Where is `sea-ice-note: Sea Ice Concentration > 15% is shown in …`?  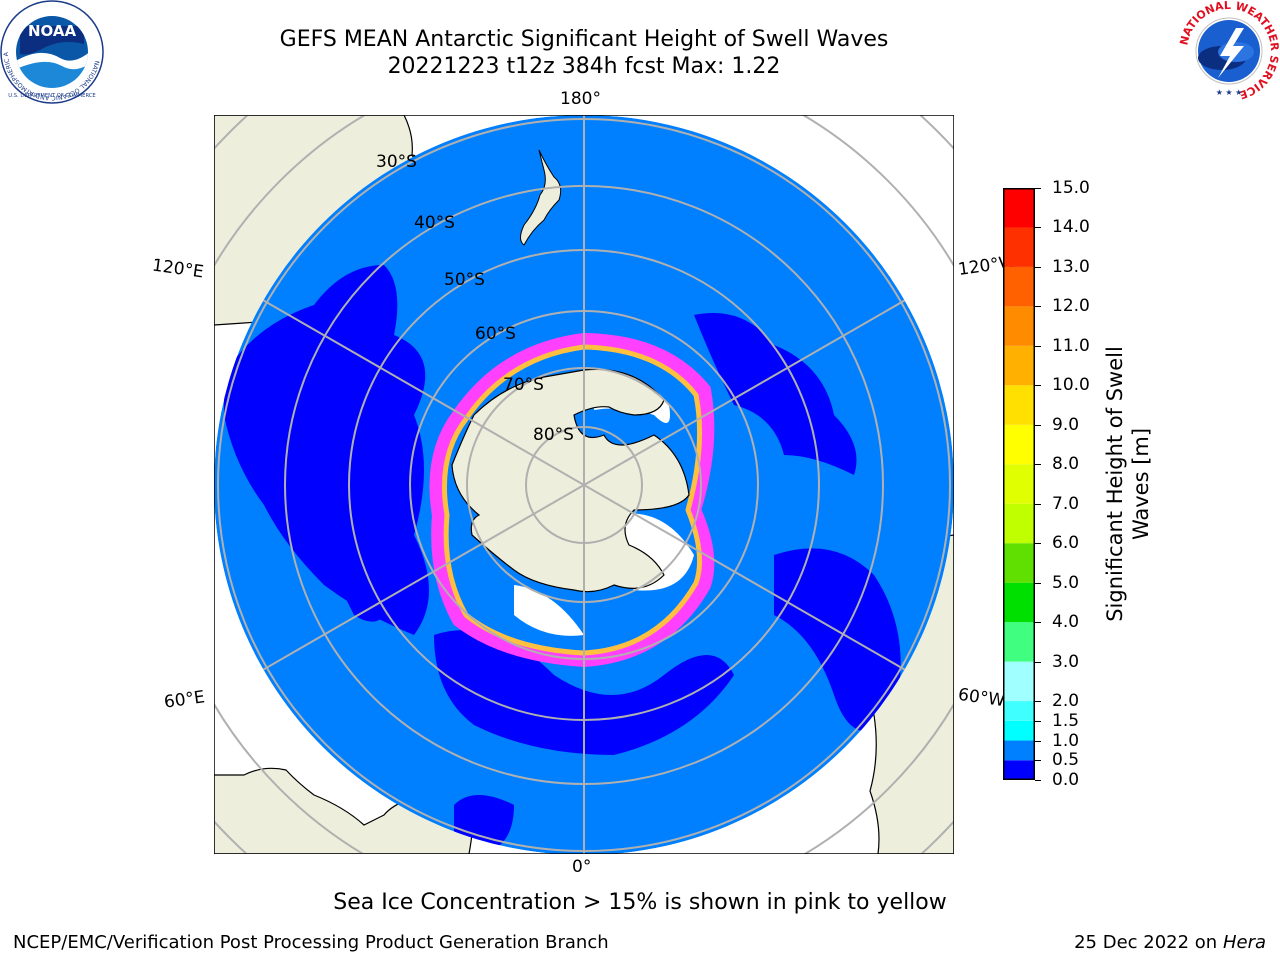 sea-ice-note: Sea Ice Concentration > 15% is shown in … is located at coordinates (640, 902).